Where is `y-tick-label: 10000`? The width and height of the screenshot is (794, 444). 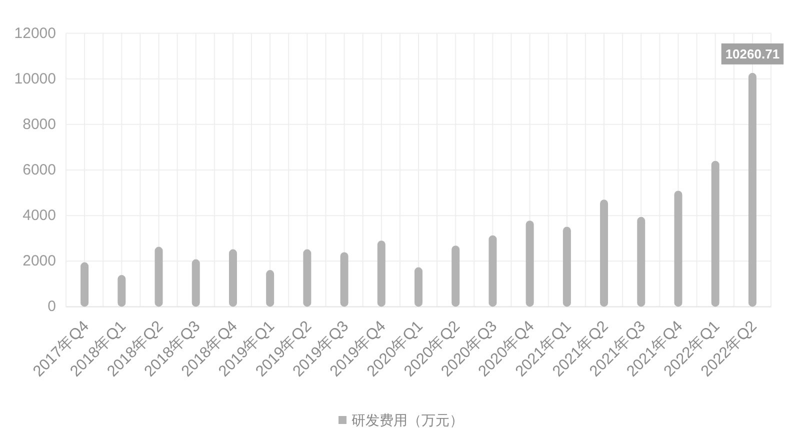
y-tick-label: 10000 is located at coordinates (35, 79).